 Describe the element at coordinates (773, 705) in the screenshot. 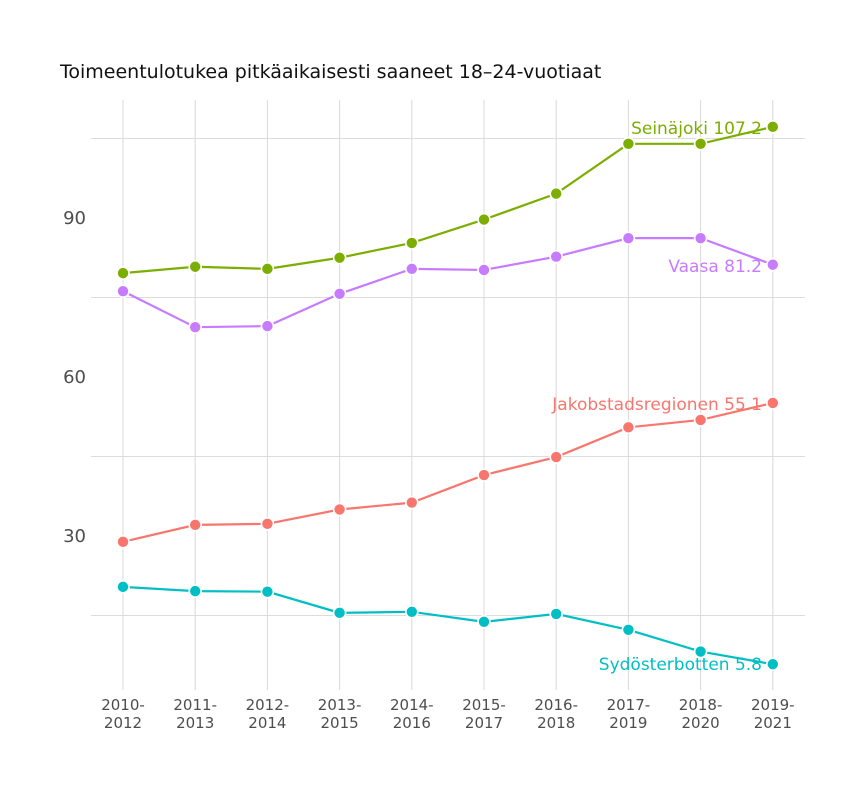

I see `x-tick-line-1: 2019-` at that location.